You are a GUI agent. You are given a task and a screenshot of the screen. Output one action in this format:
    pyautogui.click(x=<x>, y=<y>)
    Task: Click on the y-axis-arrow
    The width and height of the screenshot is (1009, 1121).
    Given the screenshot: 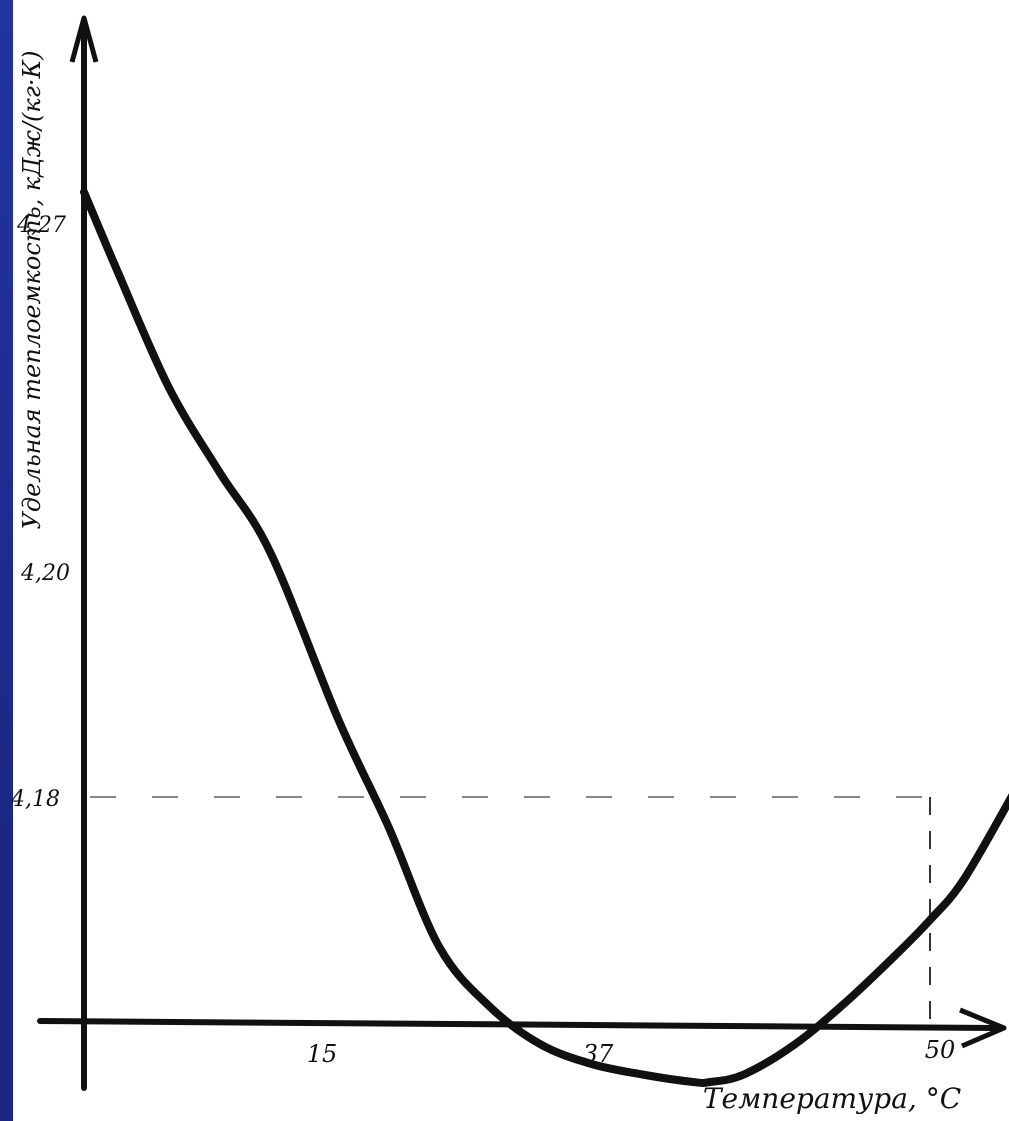 What is the action you would take?
    pyautogui.click(x=84, y=39)
    